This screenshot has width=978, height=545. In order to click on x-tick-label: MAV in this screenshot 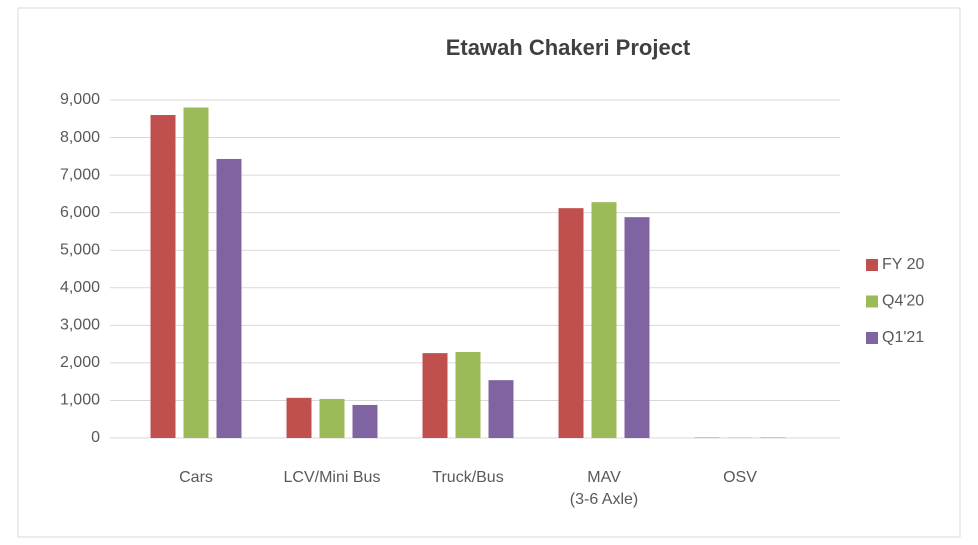, I will do `click(604, 477)`.